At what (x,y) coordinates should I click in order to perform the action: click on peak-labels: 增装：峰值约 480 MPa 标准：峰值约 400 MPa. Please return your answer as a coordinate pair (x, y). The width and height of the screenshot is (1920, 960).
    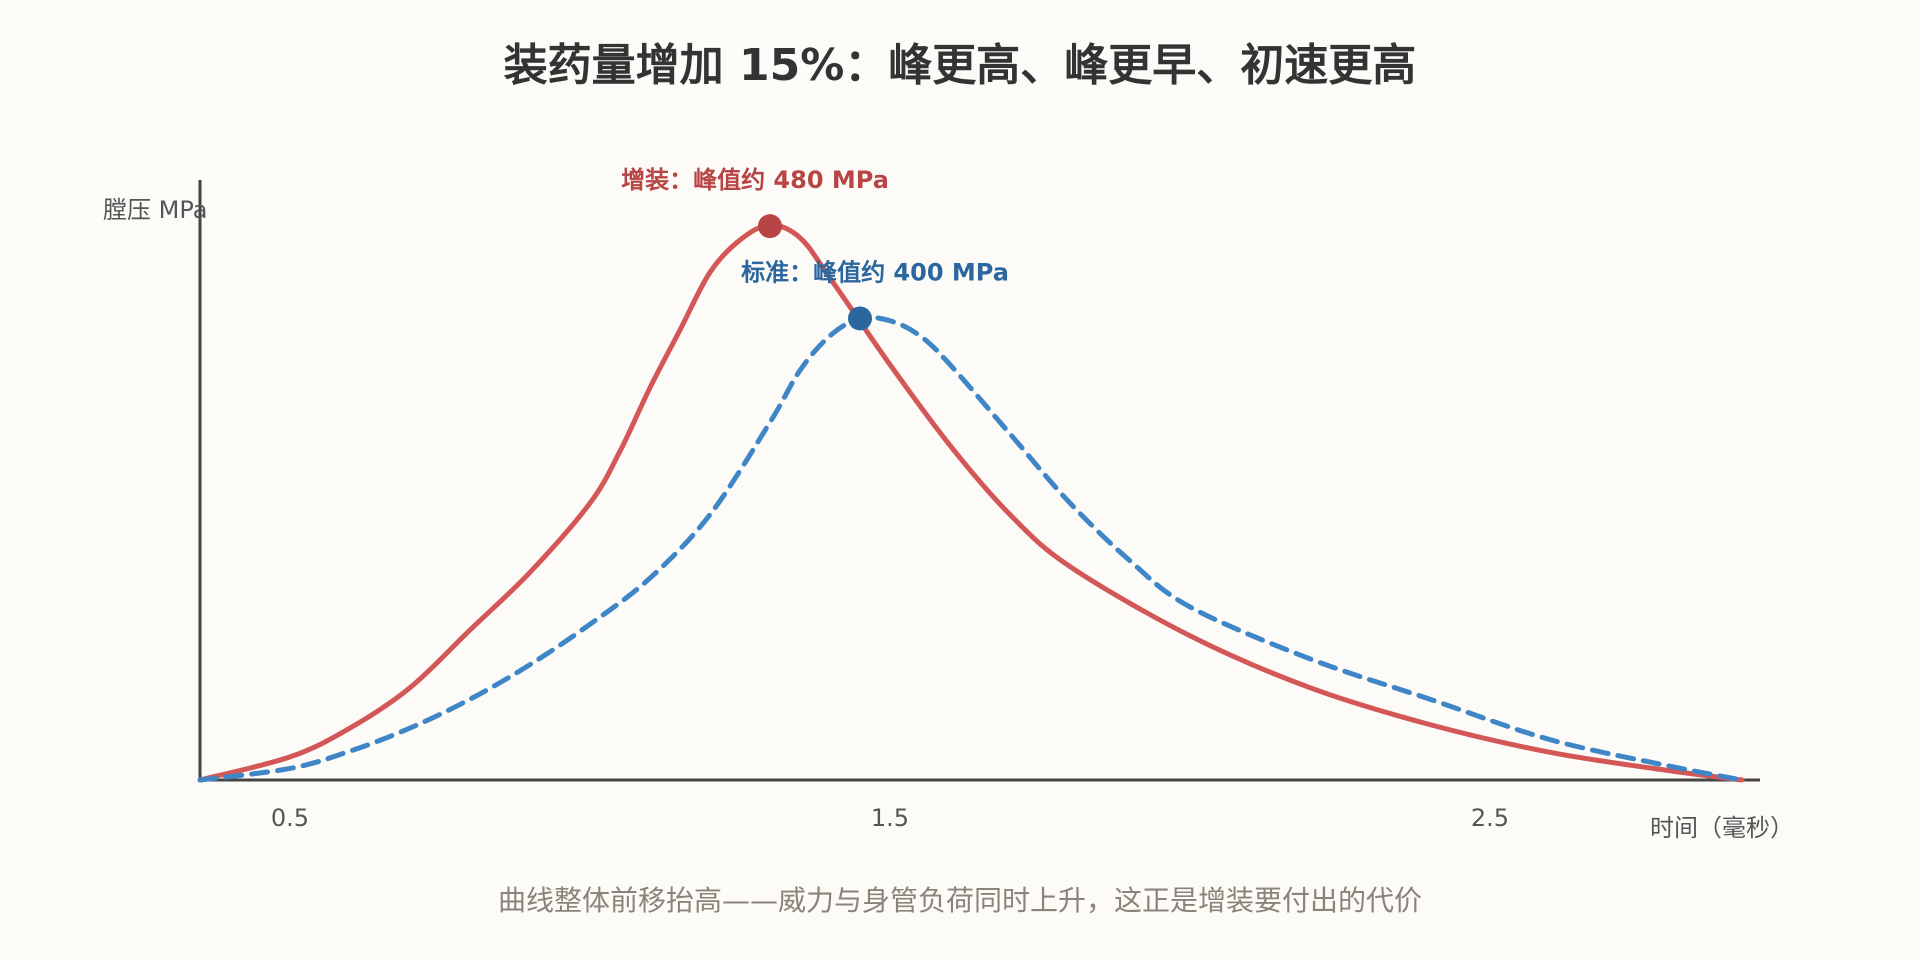
    Looking at the image, I should click on (815, 226).